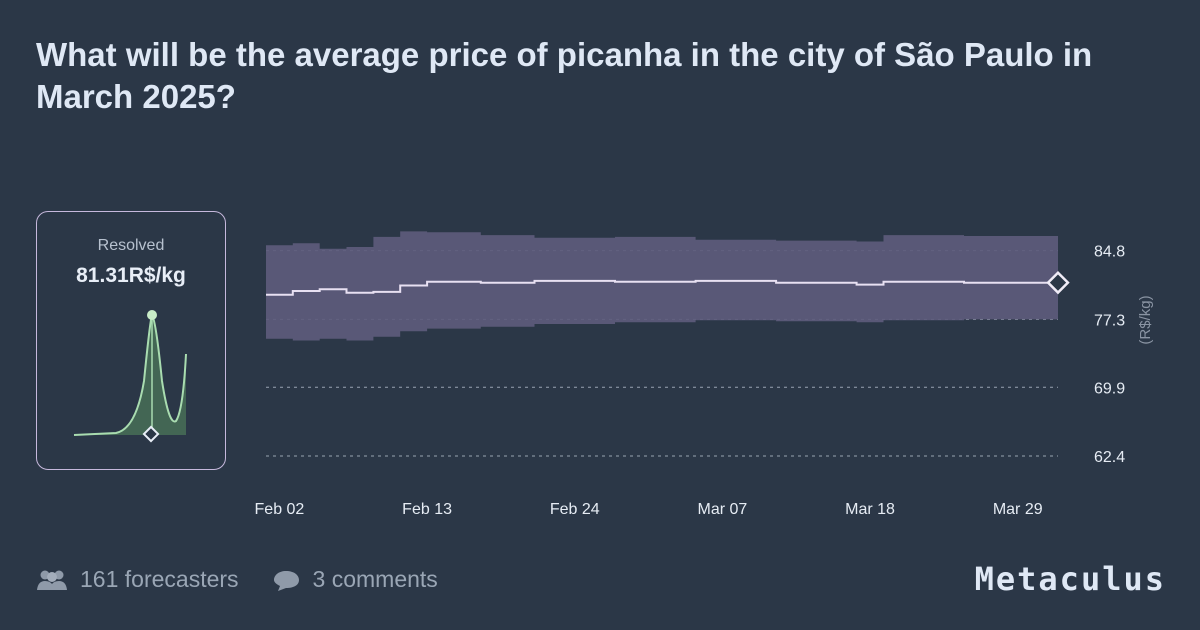  Describe the element at coordinates (52, 580) in the screenshot. I see `users-icon` at that location.